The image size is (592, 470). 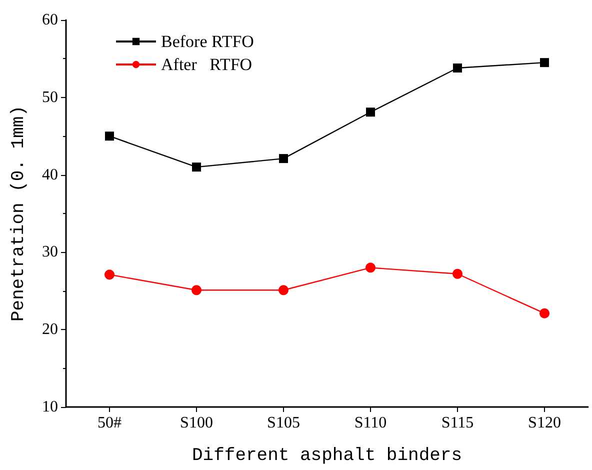 What do you see at coordinates (50, 20) in the screenshot?
I see `y-tick-label: 60` at bounding box center [50, 20].